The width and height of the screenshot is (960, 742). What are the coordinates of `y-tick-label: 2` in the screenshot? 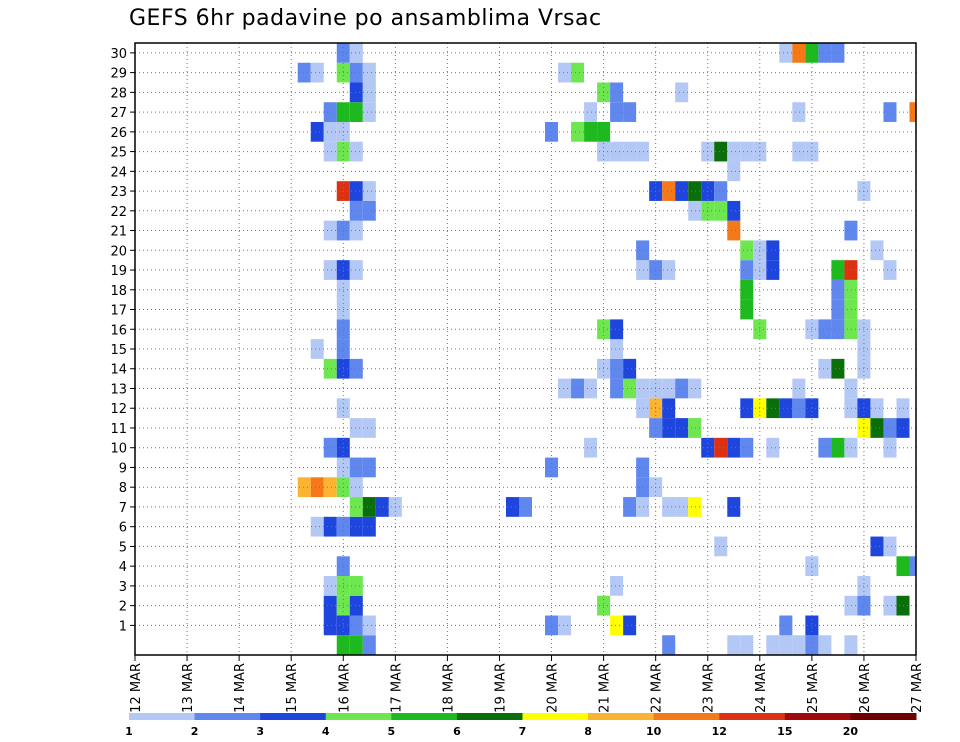 It's located at (123, 607).